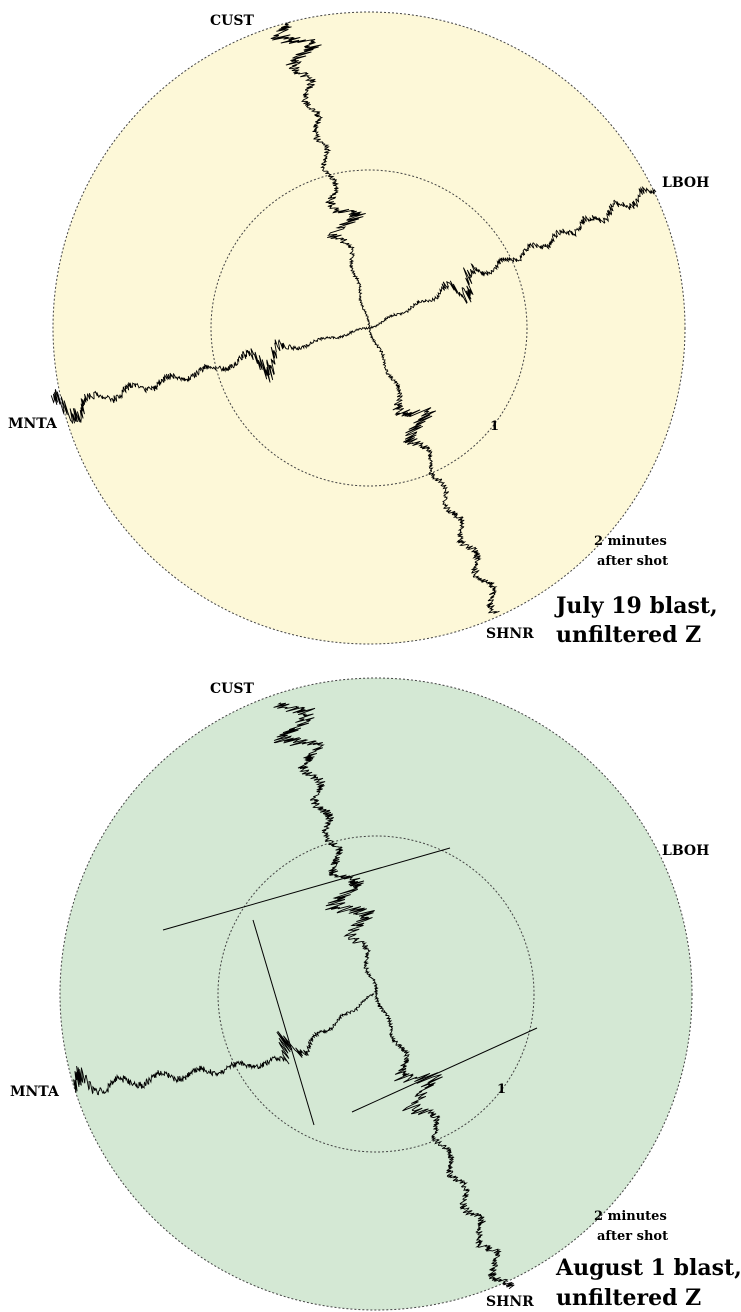  I want to click on panel-title-line1: July 19 blast,, so click(636, 606).